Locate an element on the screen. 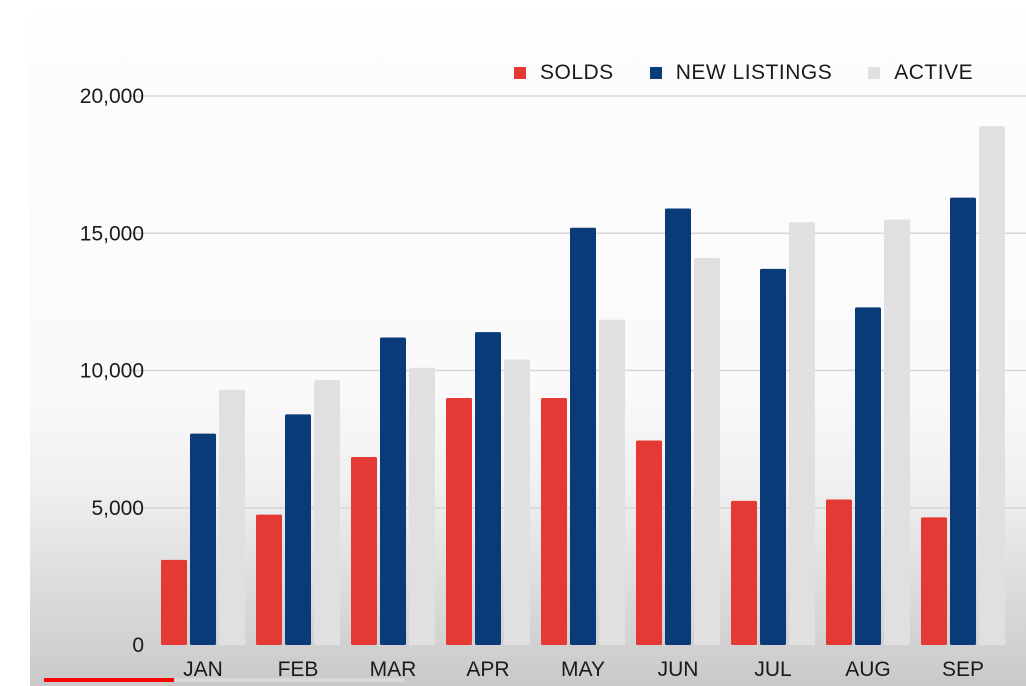 This screenshot has width=1026, height=686. legend-item-solds: SOLDS is located at coordinates (564, 73).